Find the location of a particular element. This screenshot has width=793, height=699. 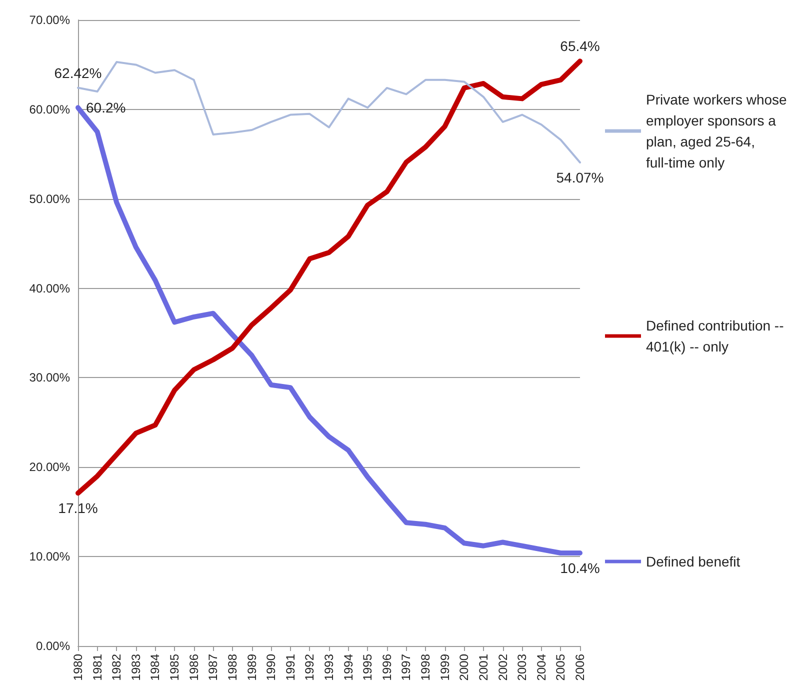

x-tick-label: 2002 is located at coordinates (503, 667).